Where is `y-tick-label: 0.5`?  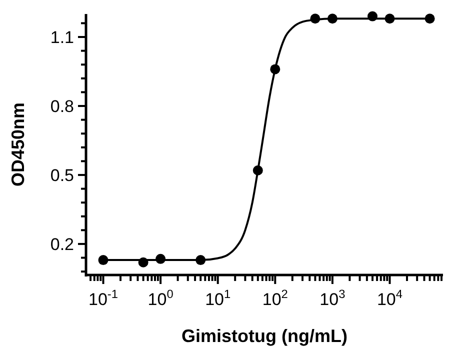 y-tick-label: 0.5 is located at coordinates (62, 175).